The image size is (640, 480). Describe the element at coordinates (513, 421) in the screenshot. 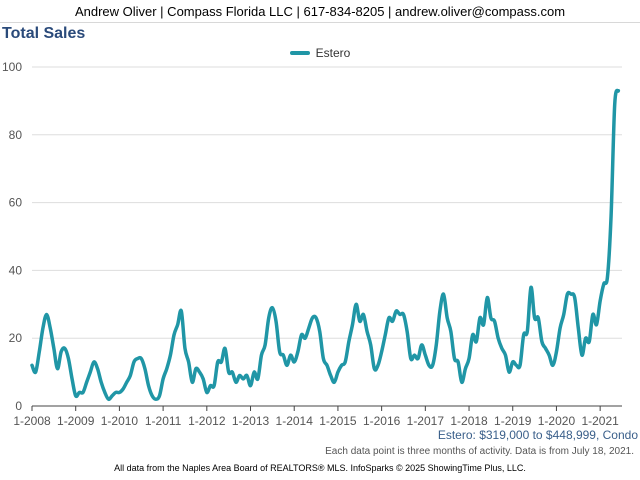

I see `x-tick-label: 1-2019` at that location.